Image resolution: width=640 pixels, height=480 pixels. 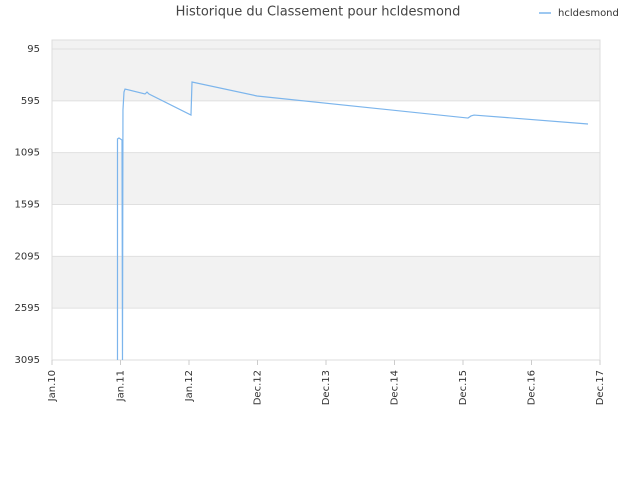 I want to click on y-tick-label: 595, so click(x=30, y=101).